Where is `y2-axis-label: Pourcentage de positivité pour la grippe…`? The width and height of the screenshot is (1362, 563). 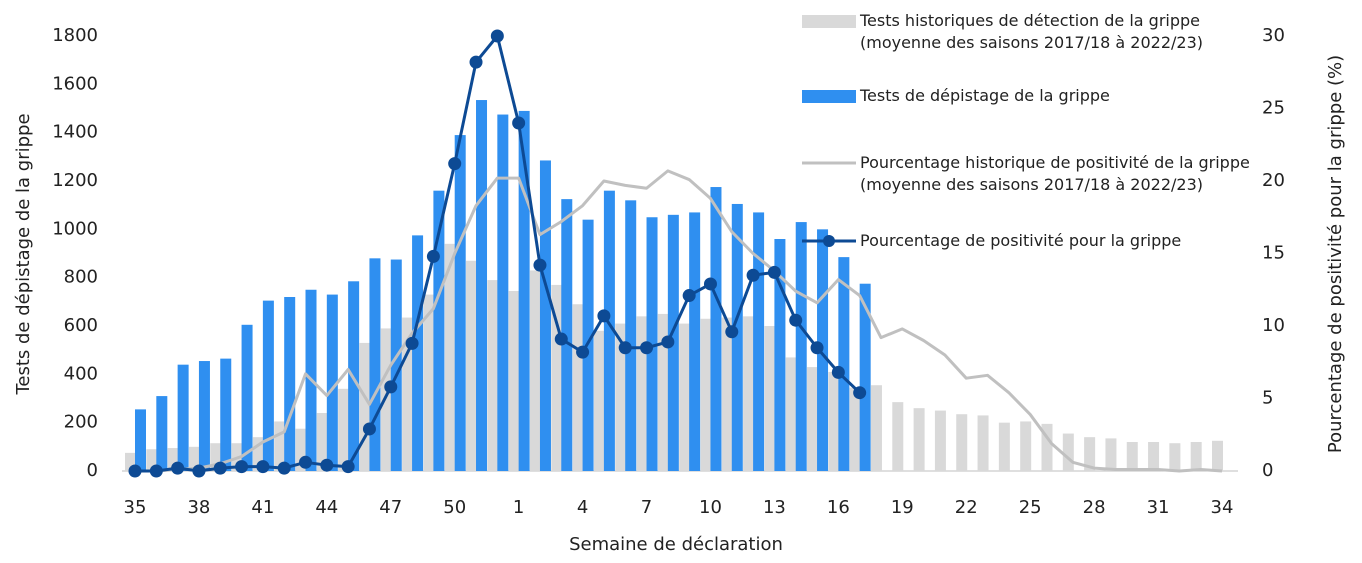 y2-axis-label: Pourcentage de positivité pour la grippe… is located at coordinates (1335, 254).